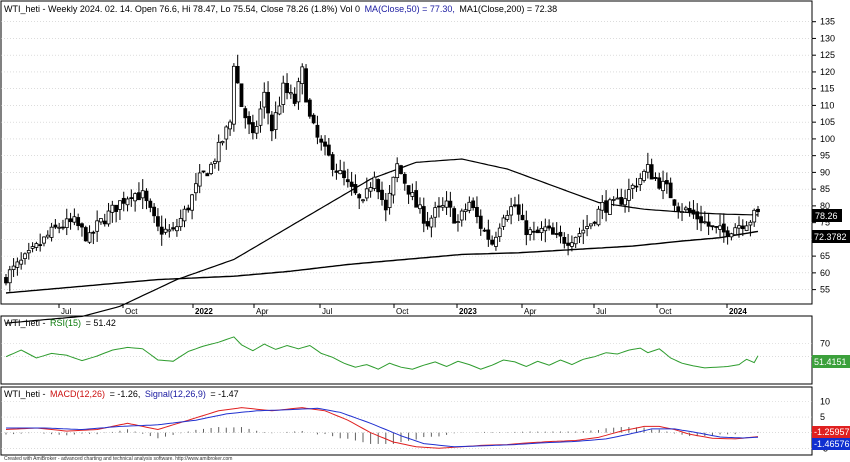  I want to click on price-badge-text: 78.26, so click(826, 216).